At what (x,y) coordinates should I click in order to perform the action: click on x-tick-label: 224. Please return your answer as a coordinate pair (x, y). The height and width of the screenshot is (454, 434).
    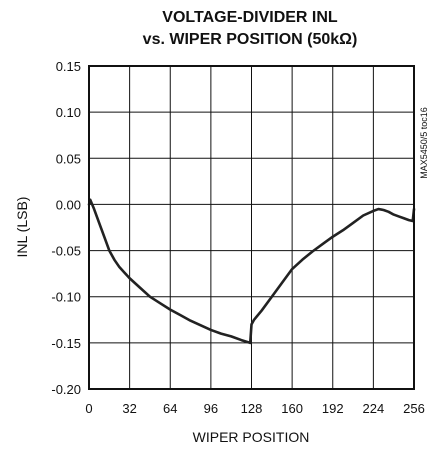
    Looking at the image, I should click on (374, 408).